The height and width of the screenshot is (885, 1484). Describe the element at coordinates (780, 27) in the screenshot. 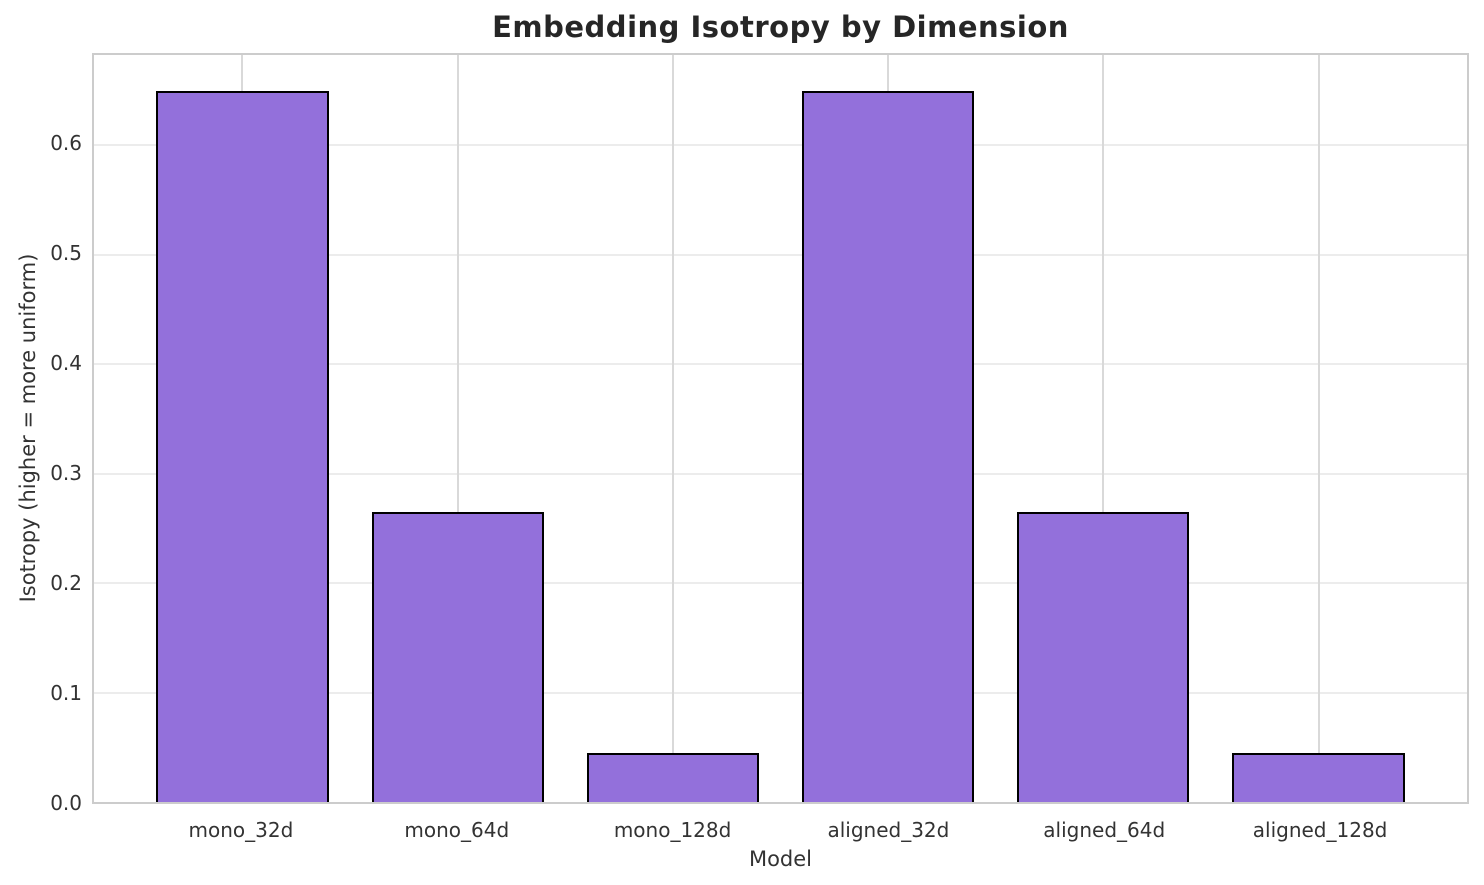

I see `chart-title: Embedding Isotropy by Dimension` at that location.